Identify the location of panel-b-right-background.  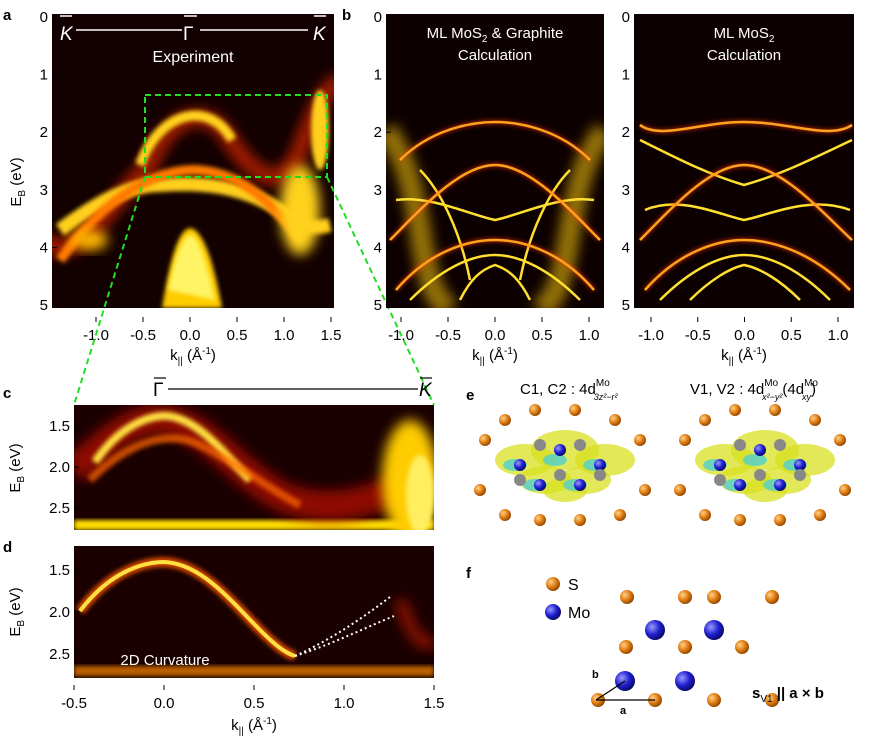
(744, 161).